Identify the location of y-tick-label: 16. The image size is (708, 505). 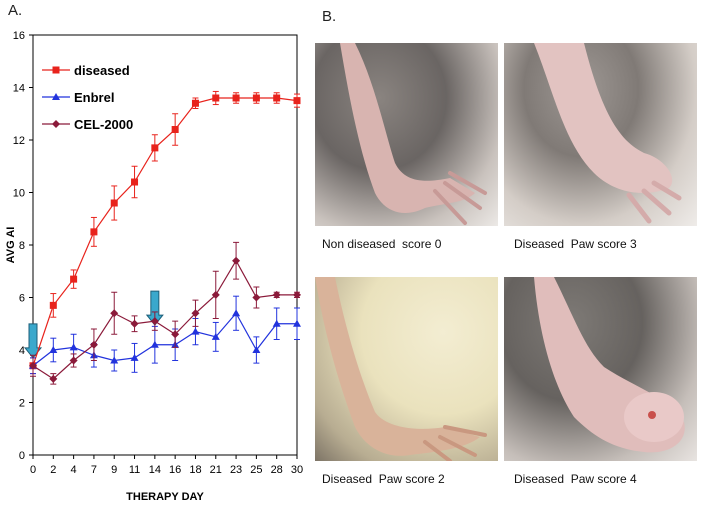
(19, 36).